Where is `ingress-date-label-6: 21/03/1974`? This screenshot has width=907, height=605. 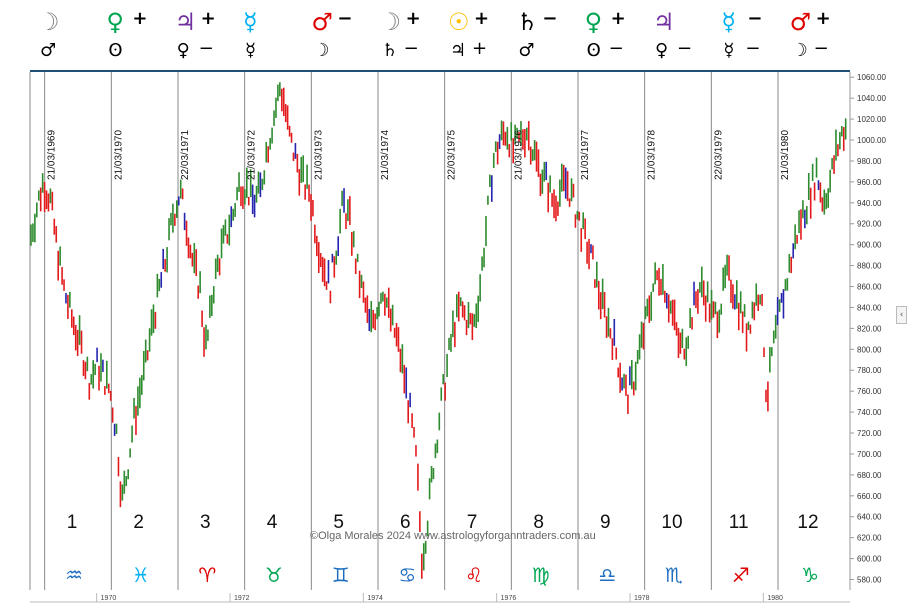
ingress-date-label-6: 21/03/1974 is located at coordinates (385, 155).